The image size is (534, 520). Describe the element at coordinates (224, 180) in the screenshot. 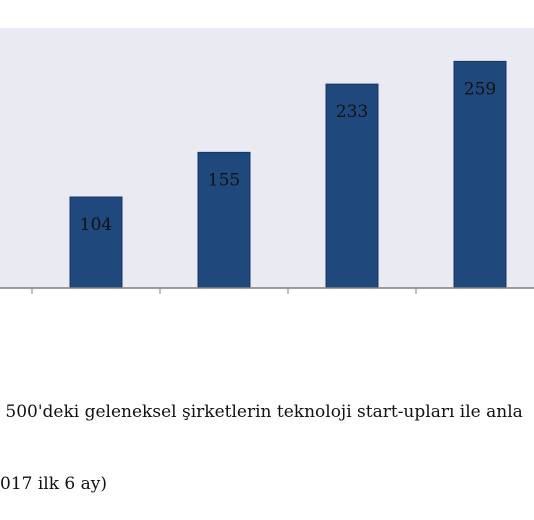

I see `data-label-2014: 155` at that location.